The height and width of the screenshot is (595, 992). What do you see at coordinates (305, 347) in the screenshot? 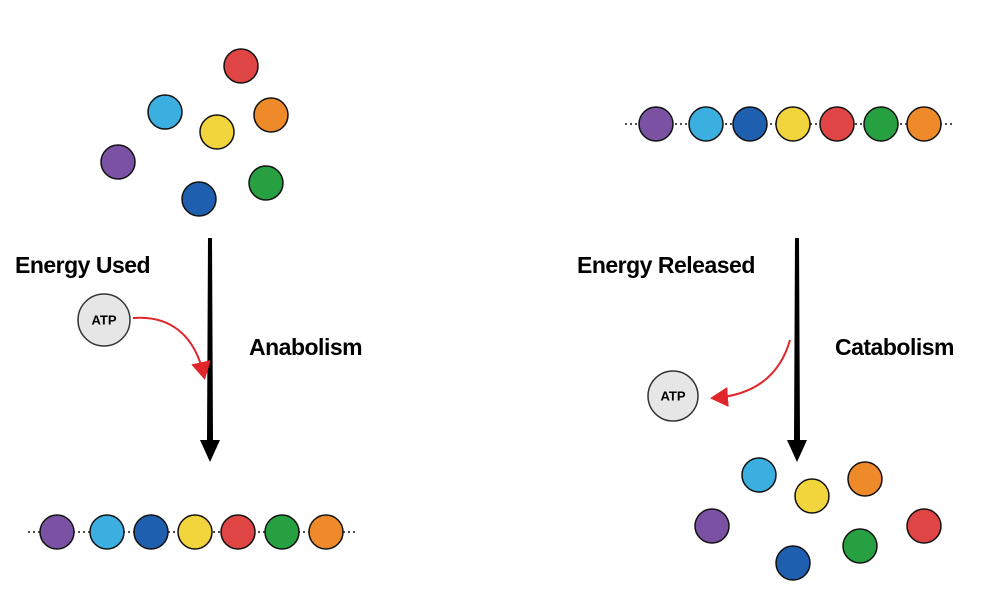
I see `process-label: Anabolism` at bounding box center [305, 347].